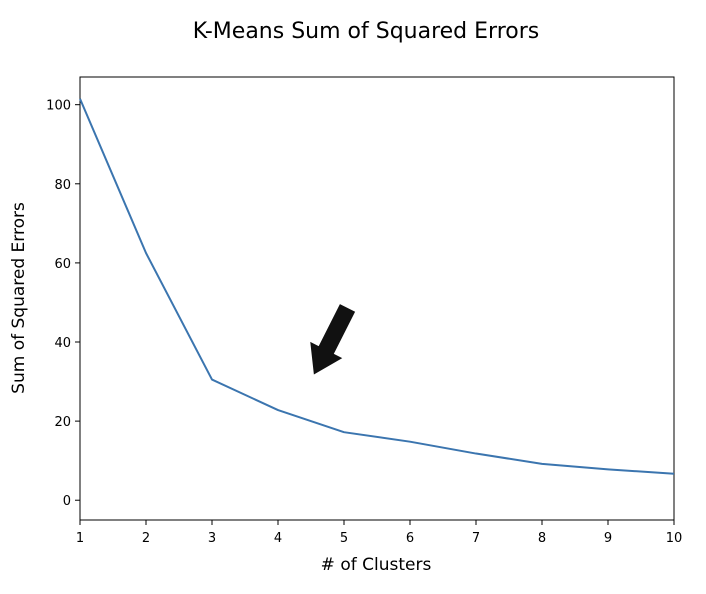  What do you see at coordinates (608, 538) in the screenshot?
I see `x-tick-label: 9` at bounding box center [608, 538].